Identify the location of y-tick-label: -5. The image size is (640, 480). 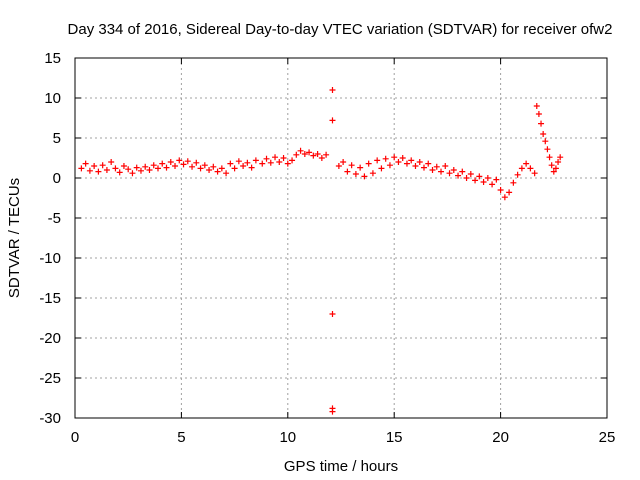
(54, 218).